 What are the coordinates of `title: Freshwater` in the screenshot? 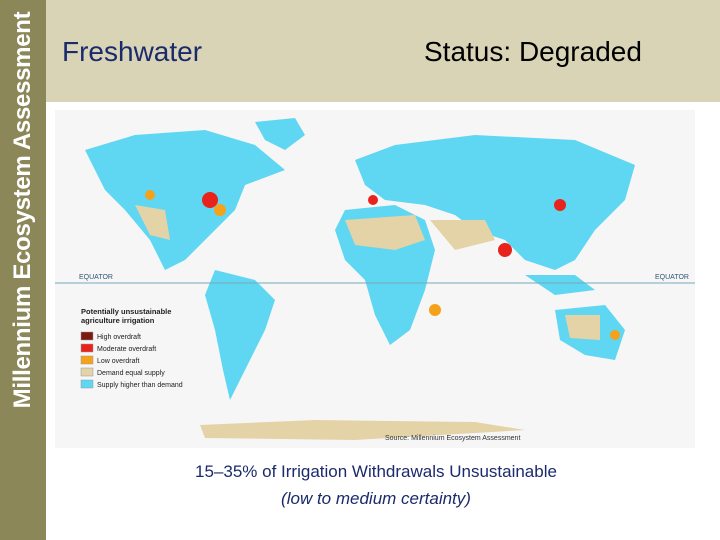 It's located at (132, 51).